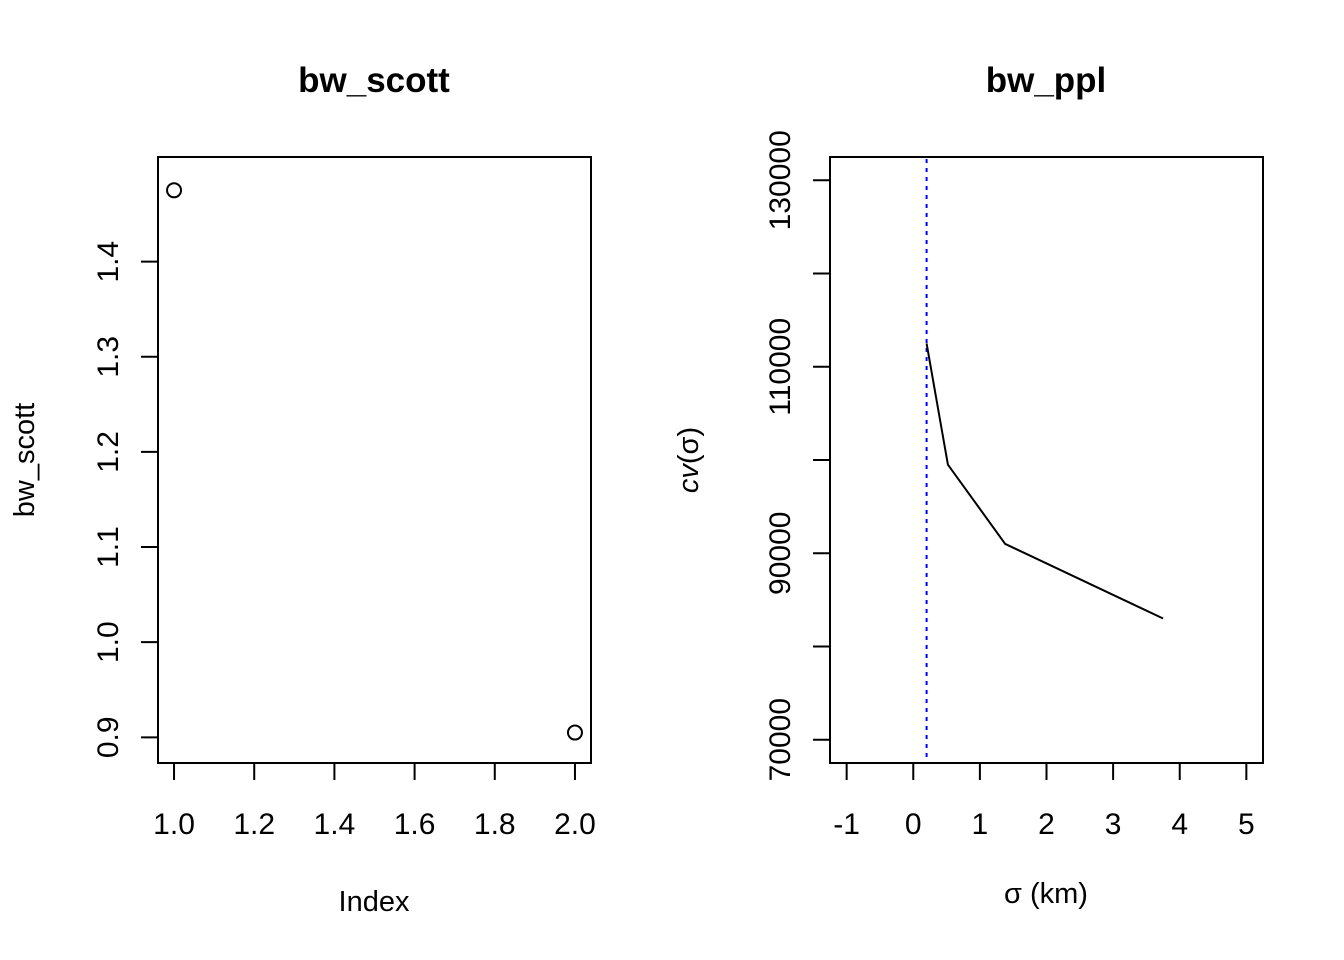  I want to click on x-tick-label: 1.2, so click(254, 824).